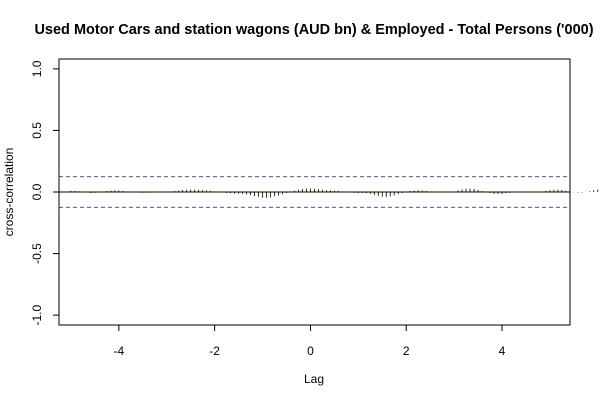 Image resolution: width=600 pixels, height=400 pixels. I want to click on y-tick-label: 0.0, so click(37, 191).